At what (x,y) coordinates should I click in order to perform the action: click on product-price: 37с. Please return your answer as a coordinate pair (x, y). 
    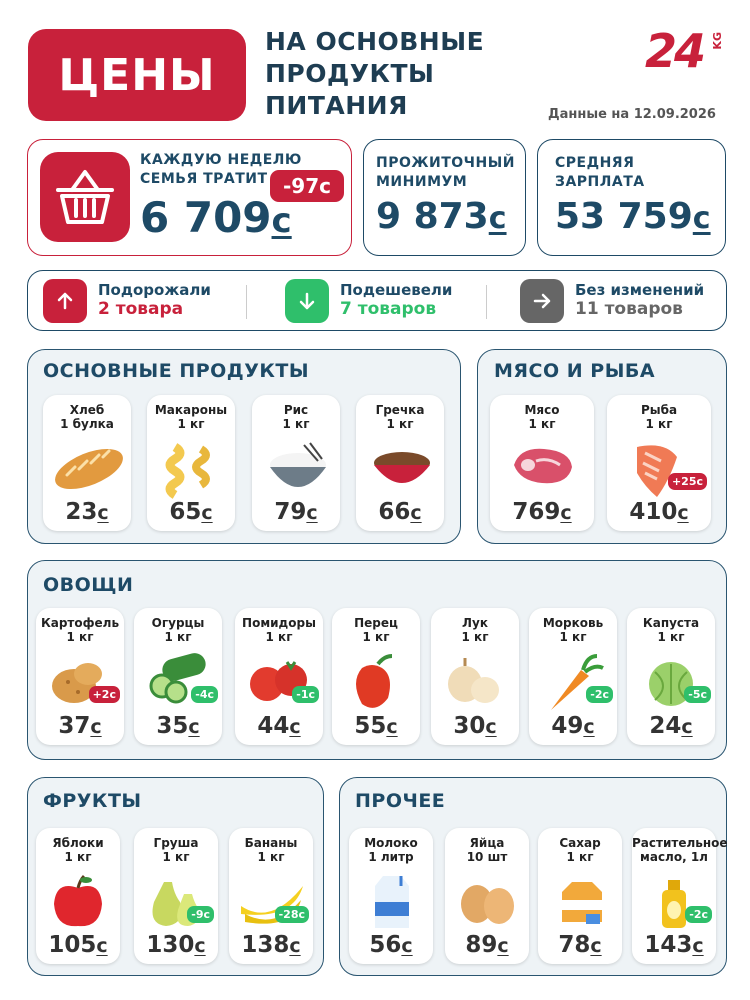
    Looking at the image, I should click on (80, 726).